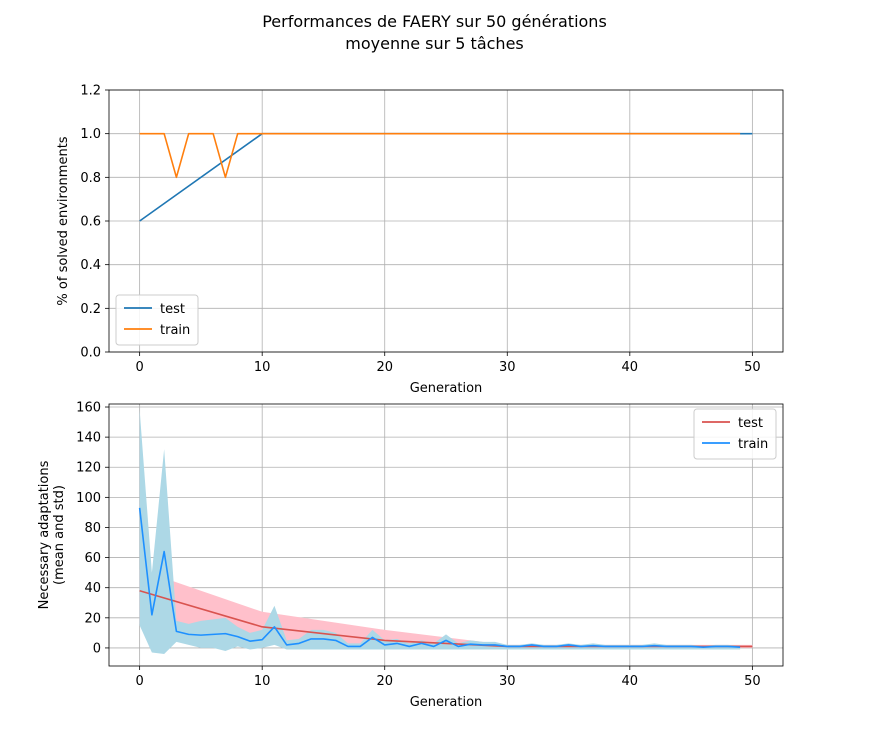 This screenshot has width=869, height=748. What do you see at coordinates (630, 367) in the screenshot?
I see `chart1-xtick-label: 40` at bounding box center [630, 367].